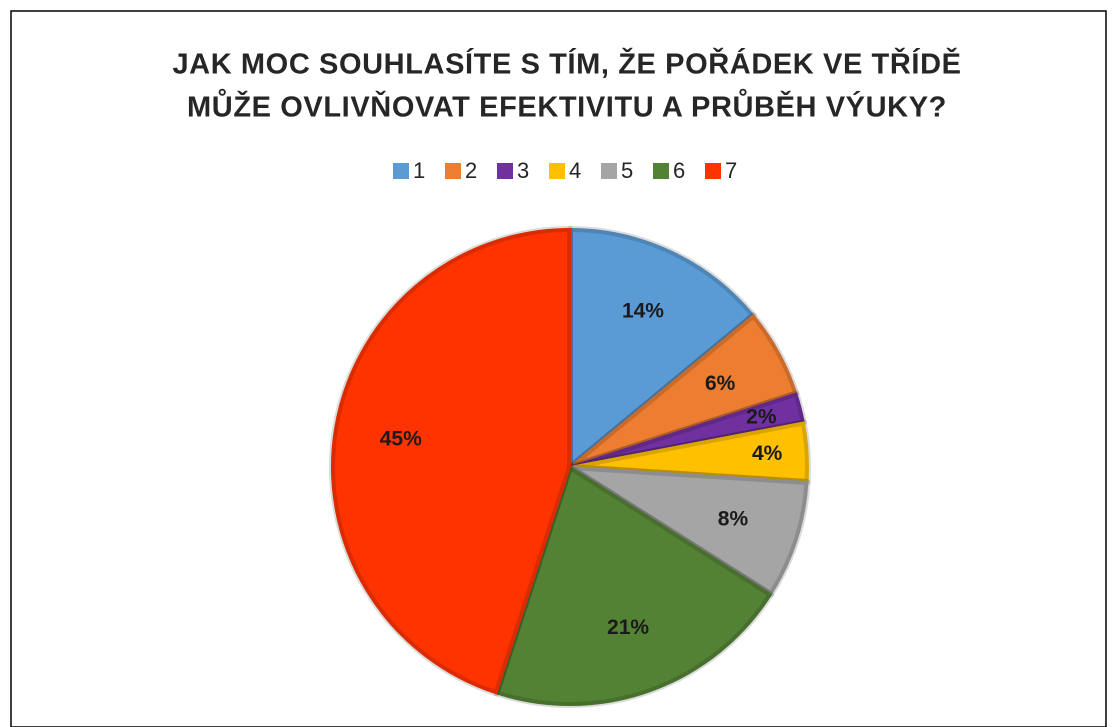 Image resolution: width=1118 pixels, height=727 pixels. What do you see at coordinates (767, 453) in the screenshot?
I see `data-label: 4%` at bounding box center [767, 453].